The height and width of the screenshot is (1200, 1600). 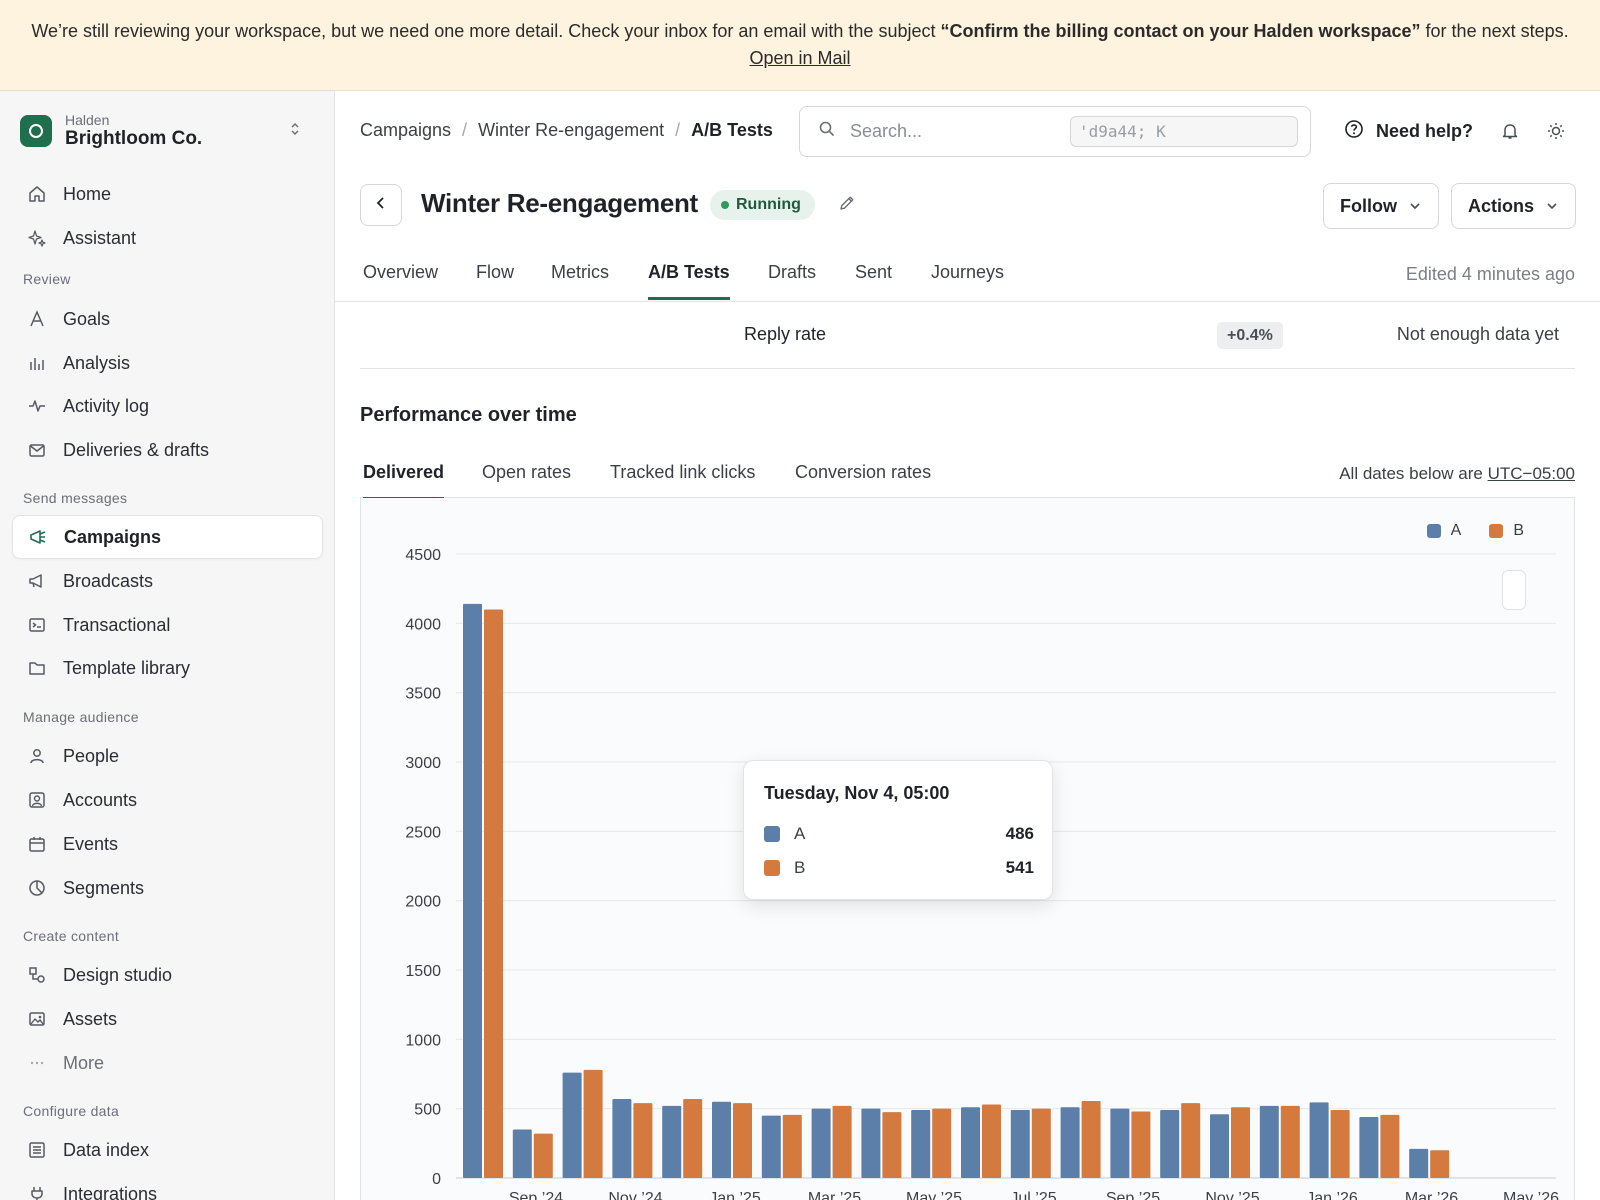 I want to click on timezone-link: UTC−05:00, so click(x=1531, y=473).